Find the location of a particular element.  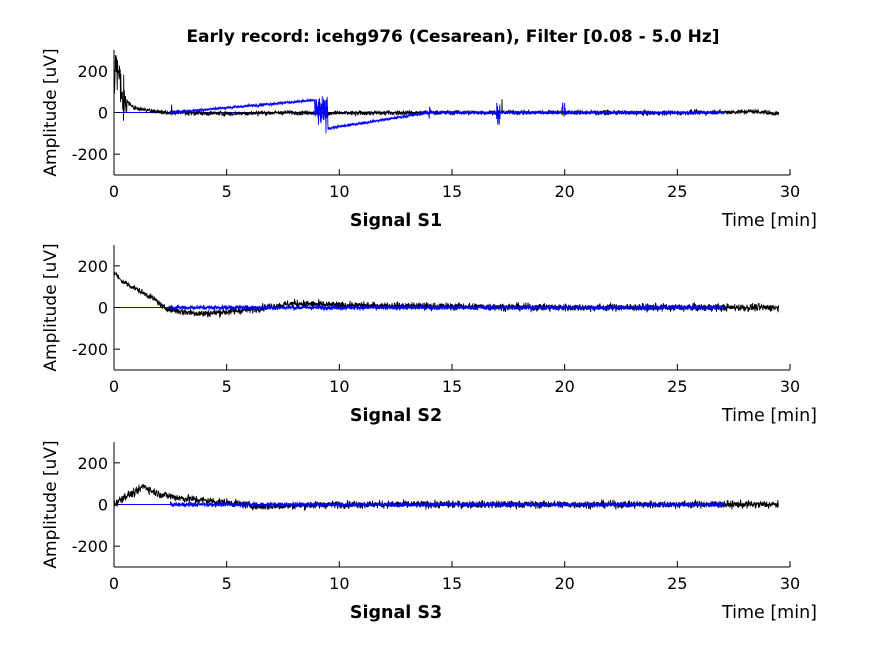

subplot-label: Signal S1 is located at coordinates (396, 221).